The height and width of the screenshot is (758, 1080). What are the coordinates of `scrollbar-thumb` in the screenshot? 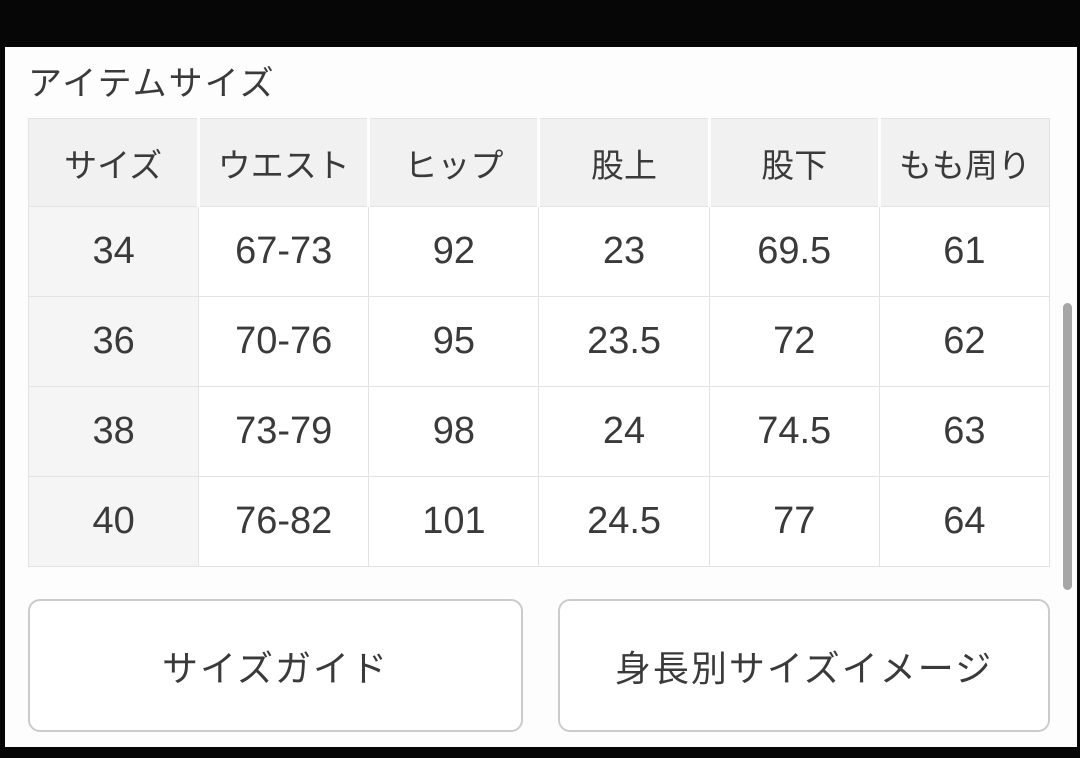 It's located at (1067, 446).